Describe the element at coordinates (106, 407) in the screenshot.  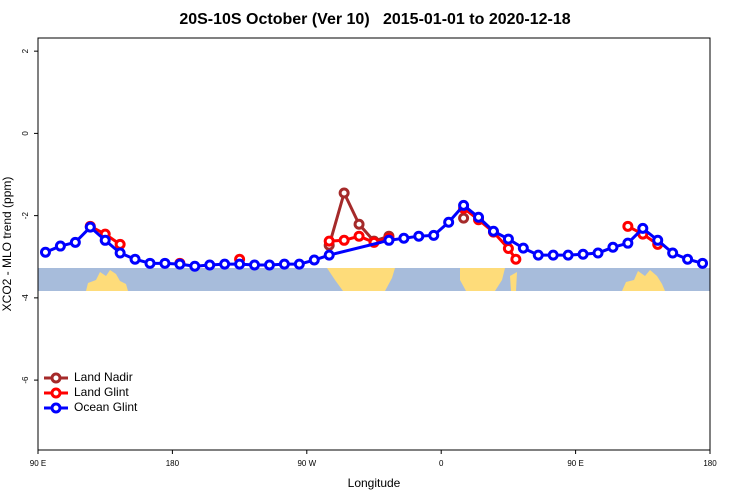
I see `legend-label: Ocean Glint` at that location.